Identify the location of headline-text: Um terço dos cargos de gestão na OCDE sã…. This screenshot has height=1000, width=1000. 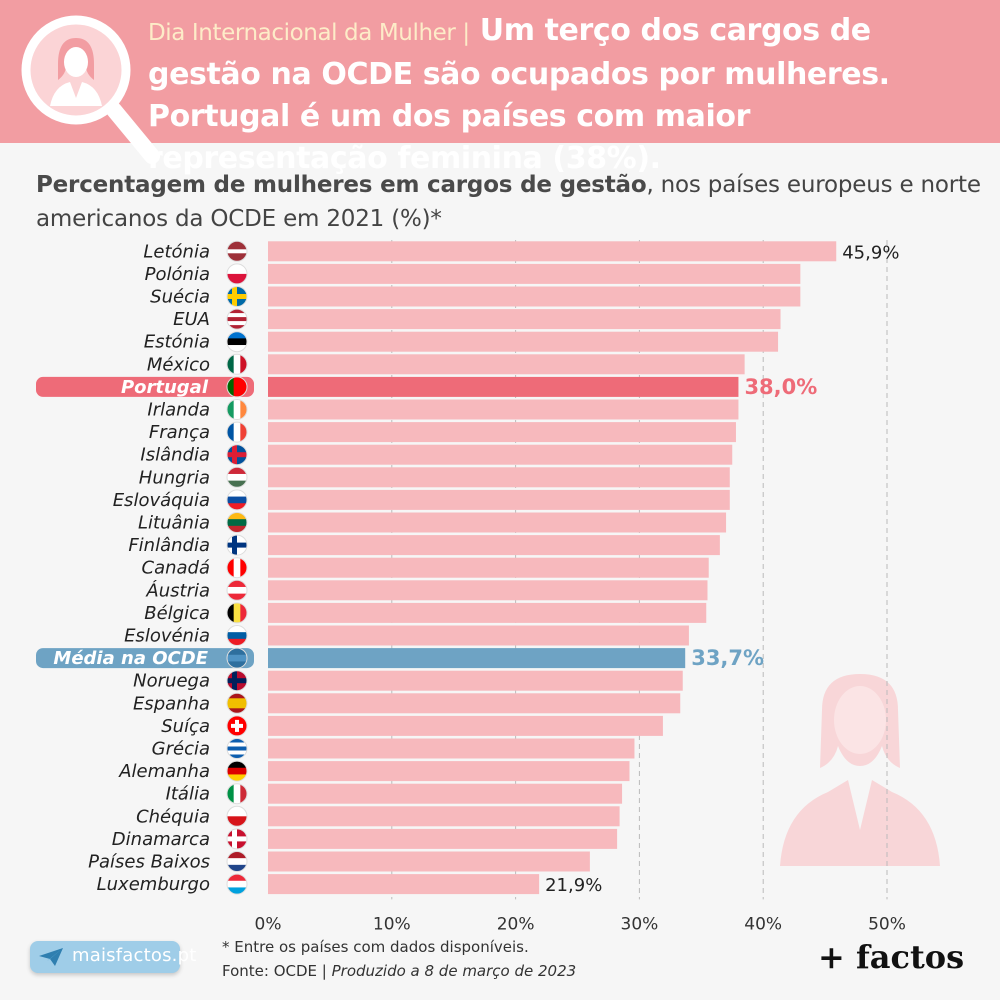
(519, 94).